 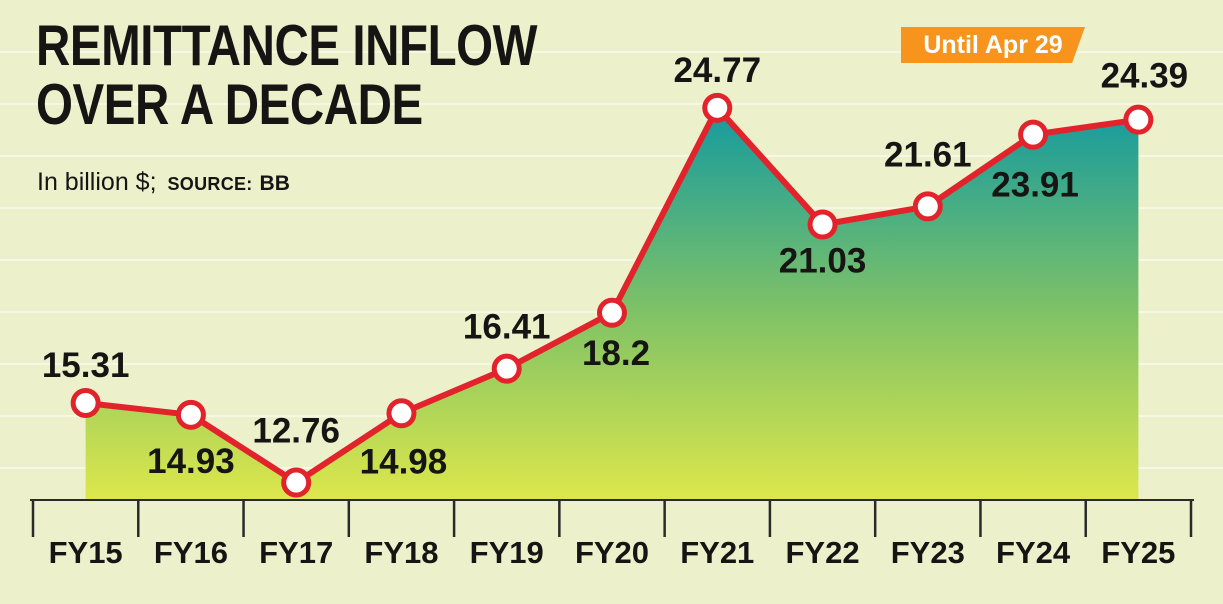 What do you see at coordinates (274, 183) in the screenshot?
I see `source-value: BB` at bounding box center [274, 183].